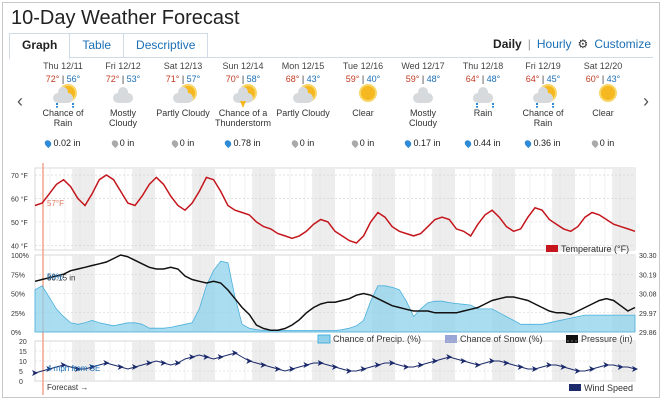 The width and height of the screenshot is (664, 401). What do you see at coordinates (19, 199) in the screenshot?
I see `temp-y-tick: 60 °F` at bounding box center [19, 199].